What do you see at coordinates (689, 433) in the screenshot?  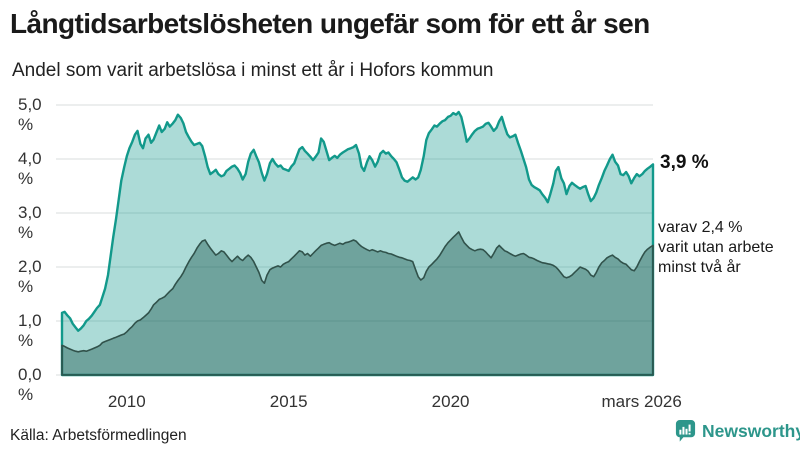 I see `exclamation-dot` at bounding box center [689, 433].